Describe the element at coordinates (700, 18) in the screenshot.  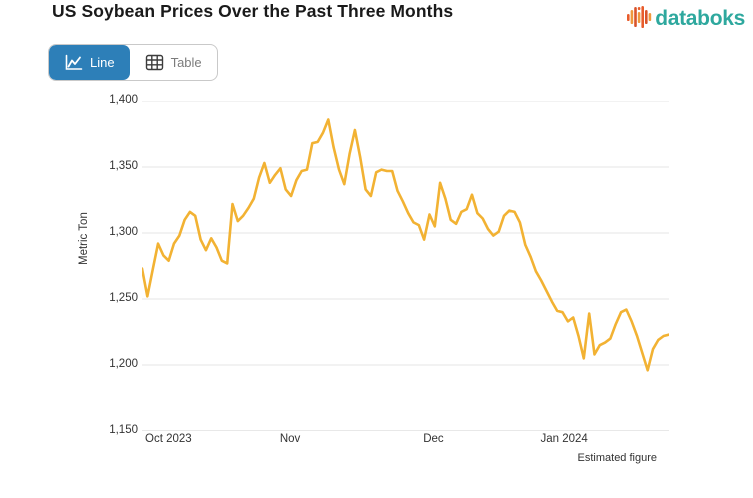
I see `brand-name: databoks` at that location.